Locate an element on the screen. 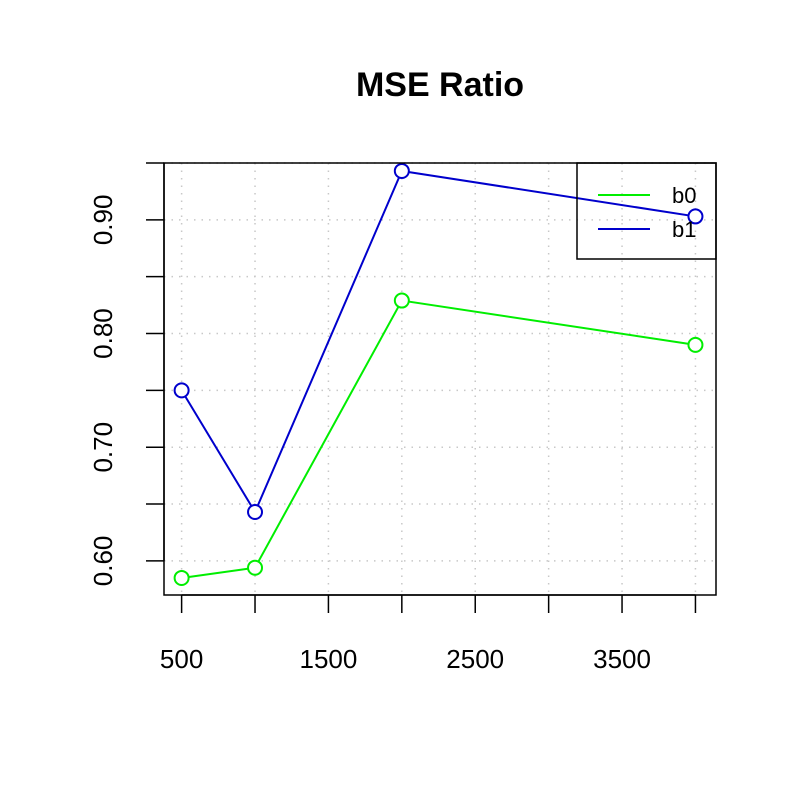 This screenshot has height=800, width=800. x-axis: 500 1500 2500 3500 is located at coordinates (428, 634).